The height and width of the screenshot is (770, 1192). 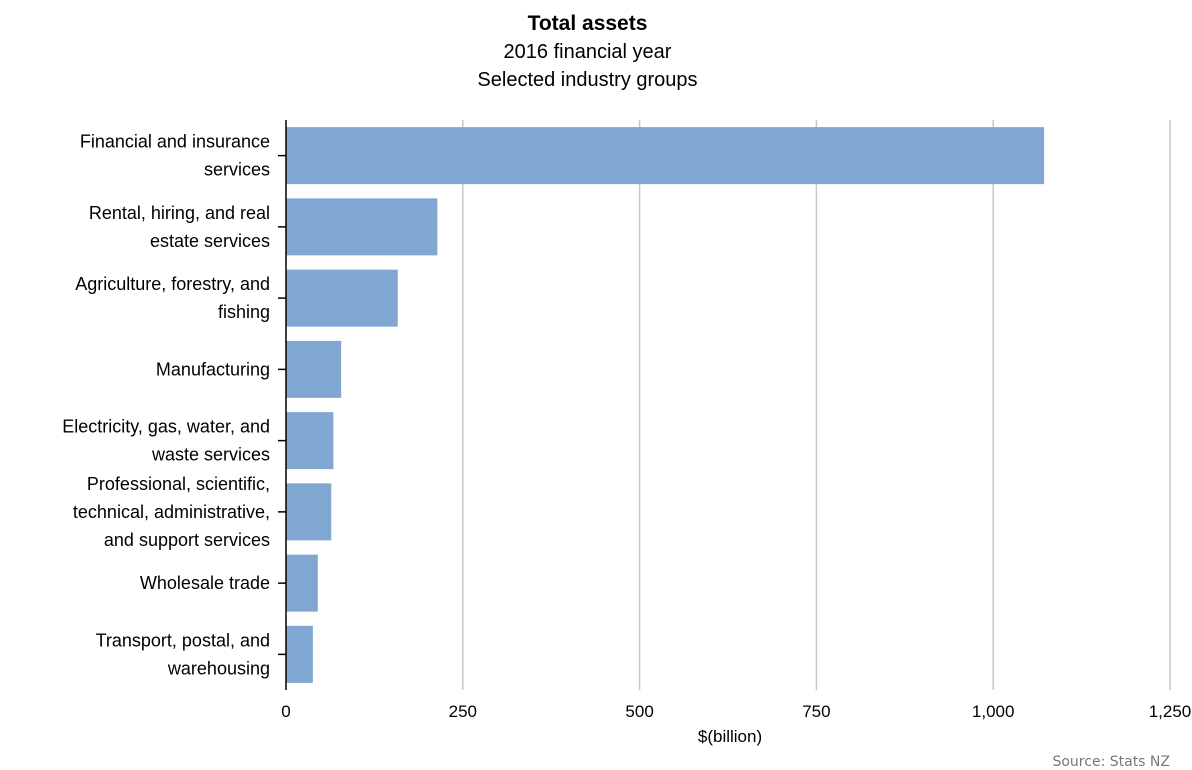 What do you see at coordinates (639, 711) in the screenshot?
I see `x-tick-label: 500` at bounding box center [639, 711].